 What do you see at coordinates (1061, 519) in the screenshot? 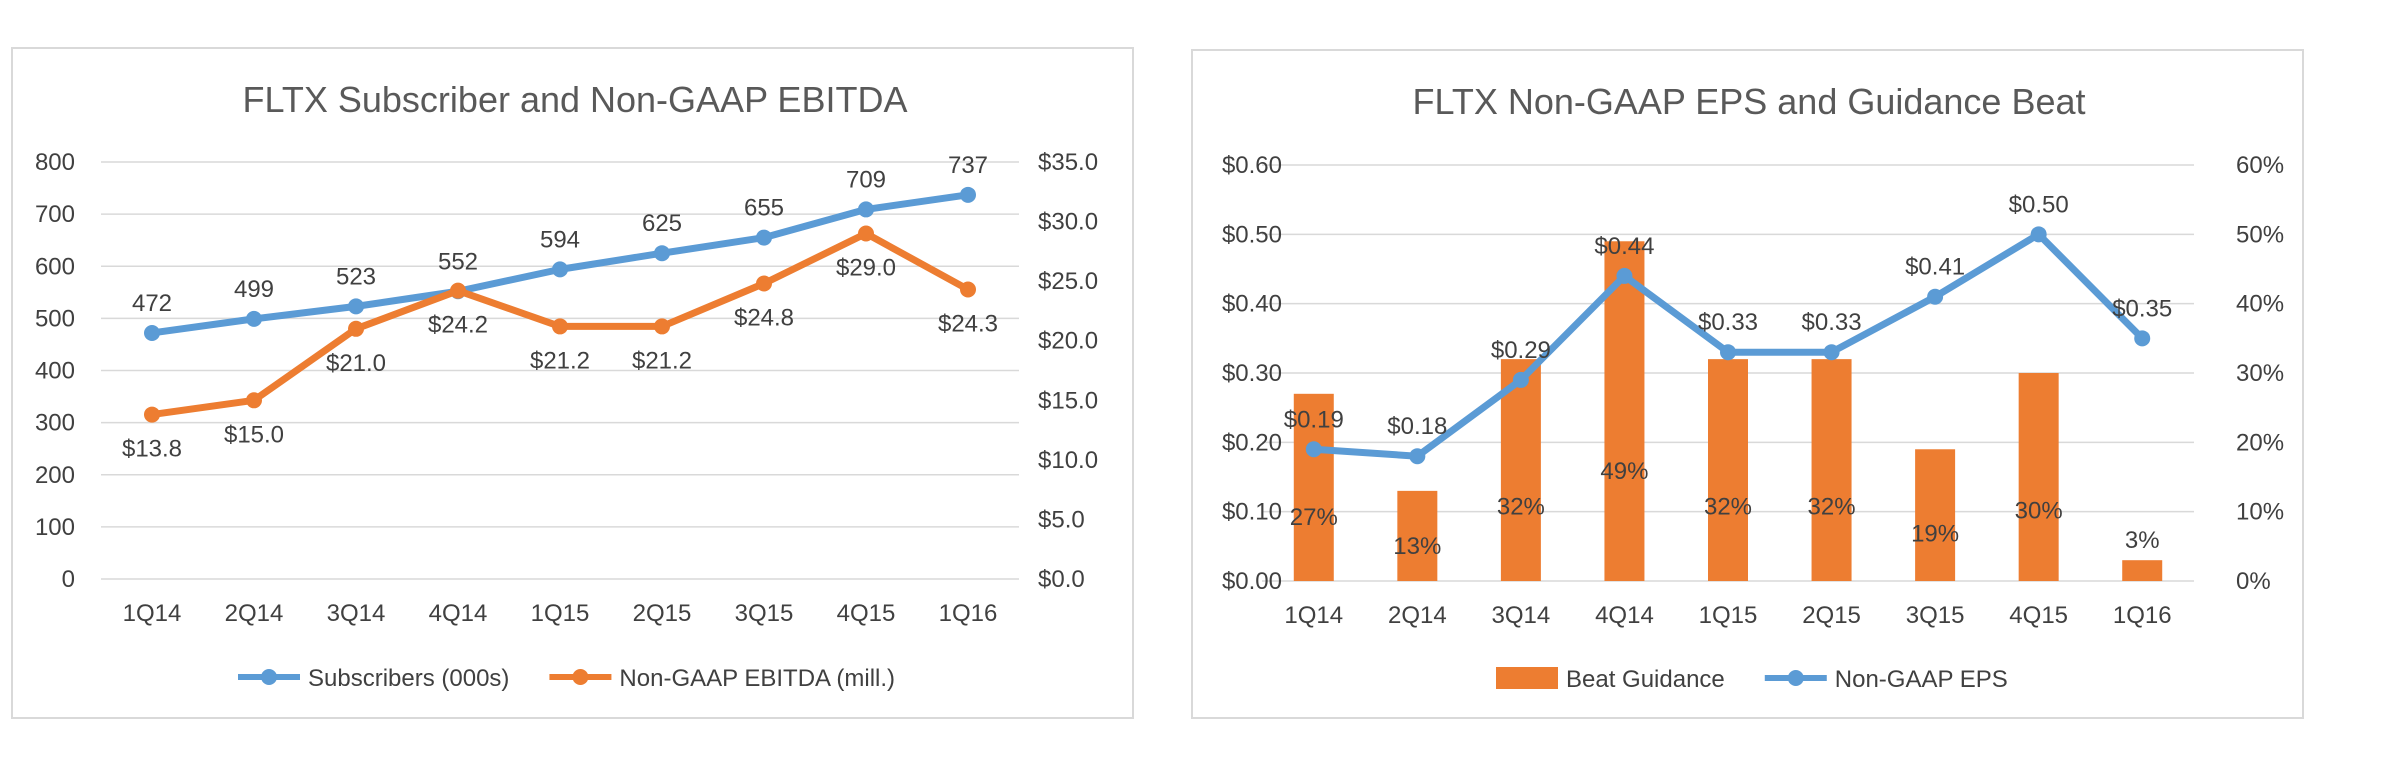
I see `y-right-tick-label: $5.0` at bounding box center [1061, 519].